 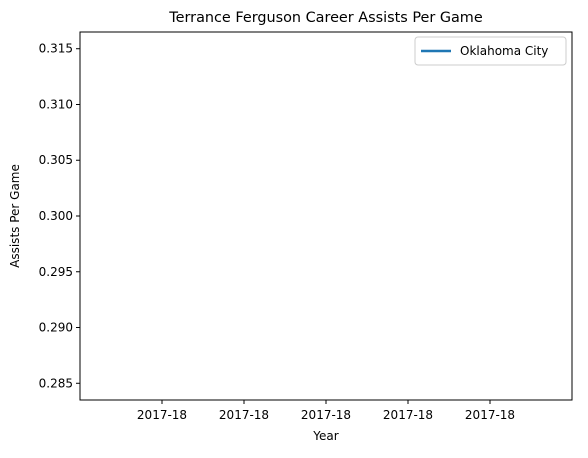 What do you see at coordinates (504, 51) in the screenshot?
I see `legend-entry-oklahoma-city: Oklahoma City` at bounding box center [504, 51].